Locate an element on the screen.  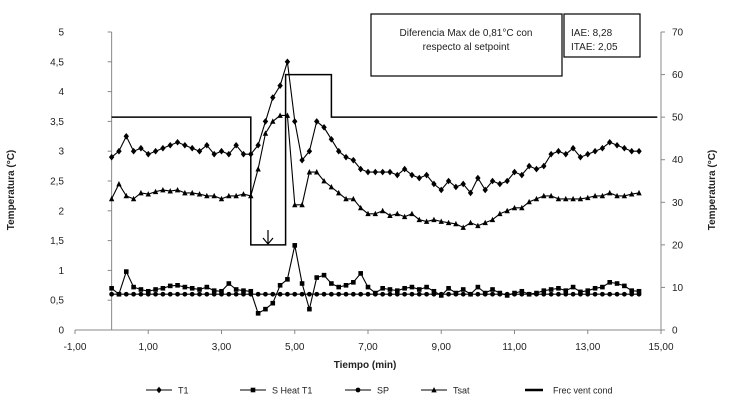
y2-tick-label: 10 is located at coordinates (678, 288).